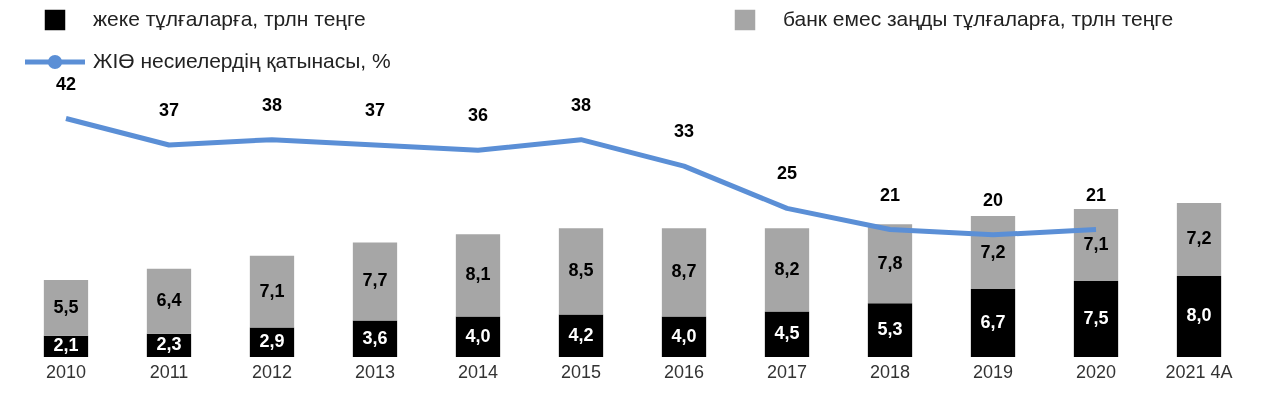 The height and width of the screenshot is (420, 1277). What do you see at coordinates (684, 371) in the screenshot?
I see `x-tick-label: 2016` at bounding box center [684, 371].